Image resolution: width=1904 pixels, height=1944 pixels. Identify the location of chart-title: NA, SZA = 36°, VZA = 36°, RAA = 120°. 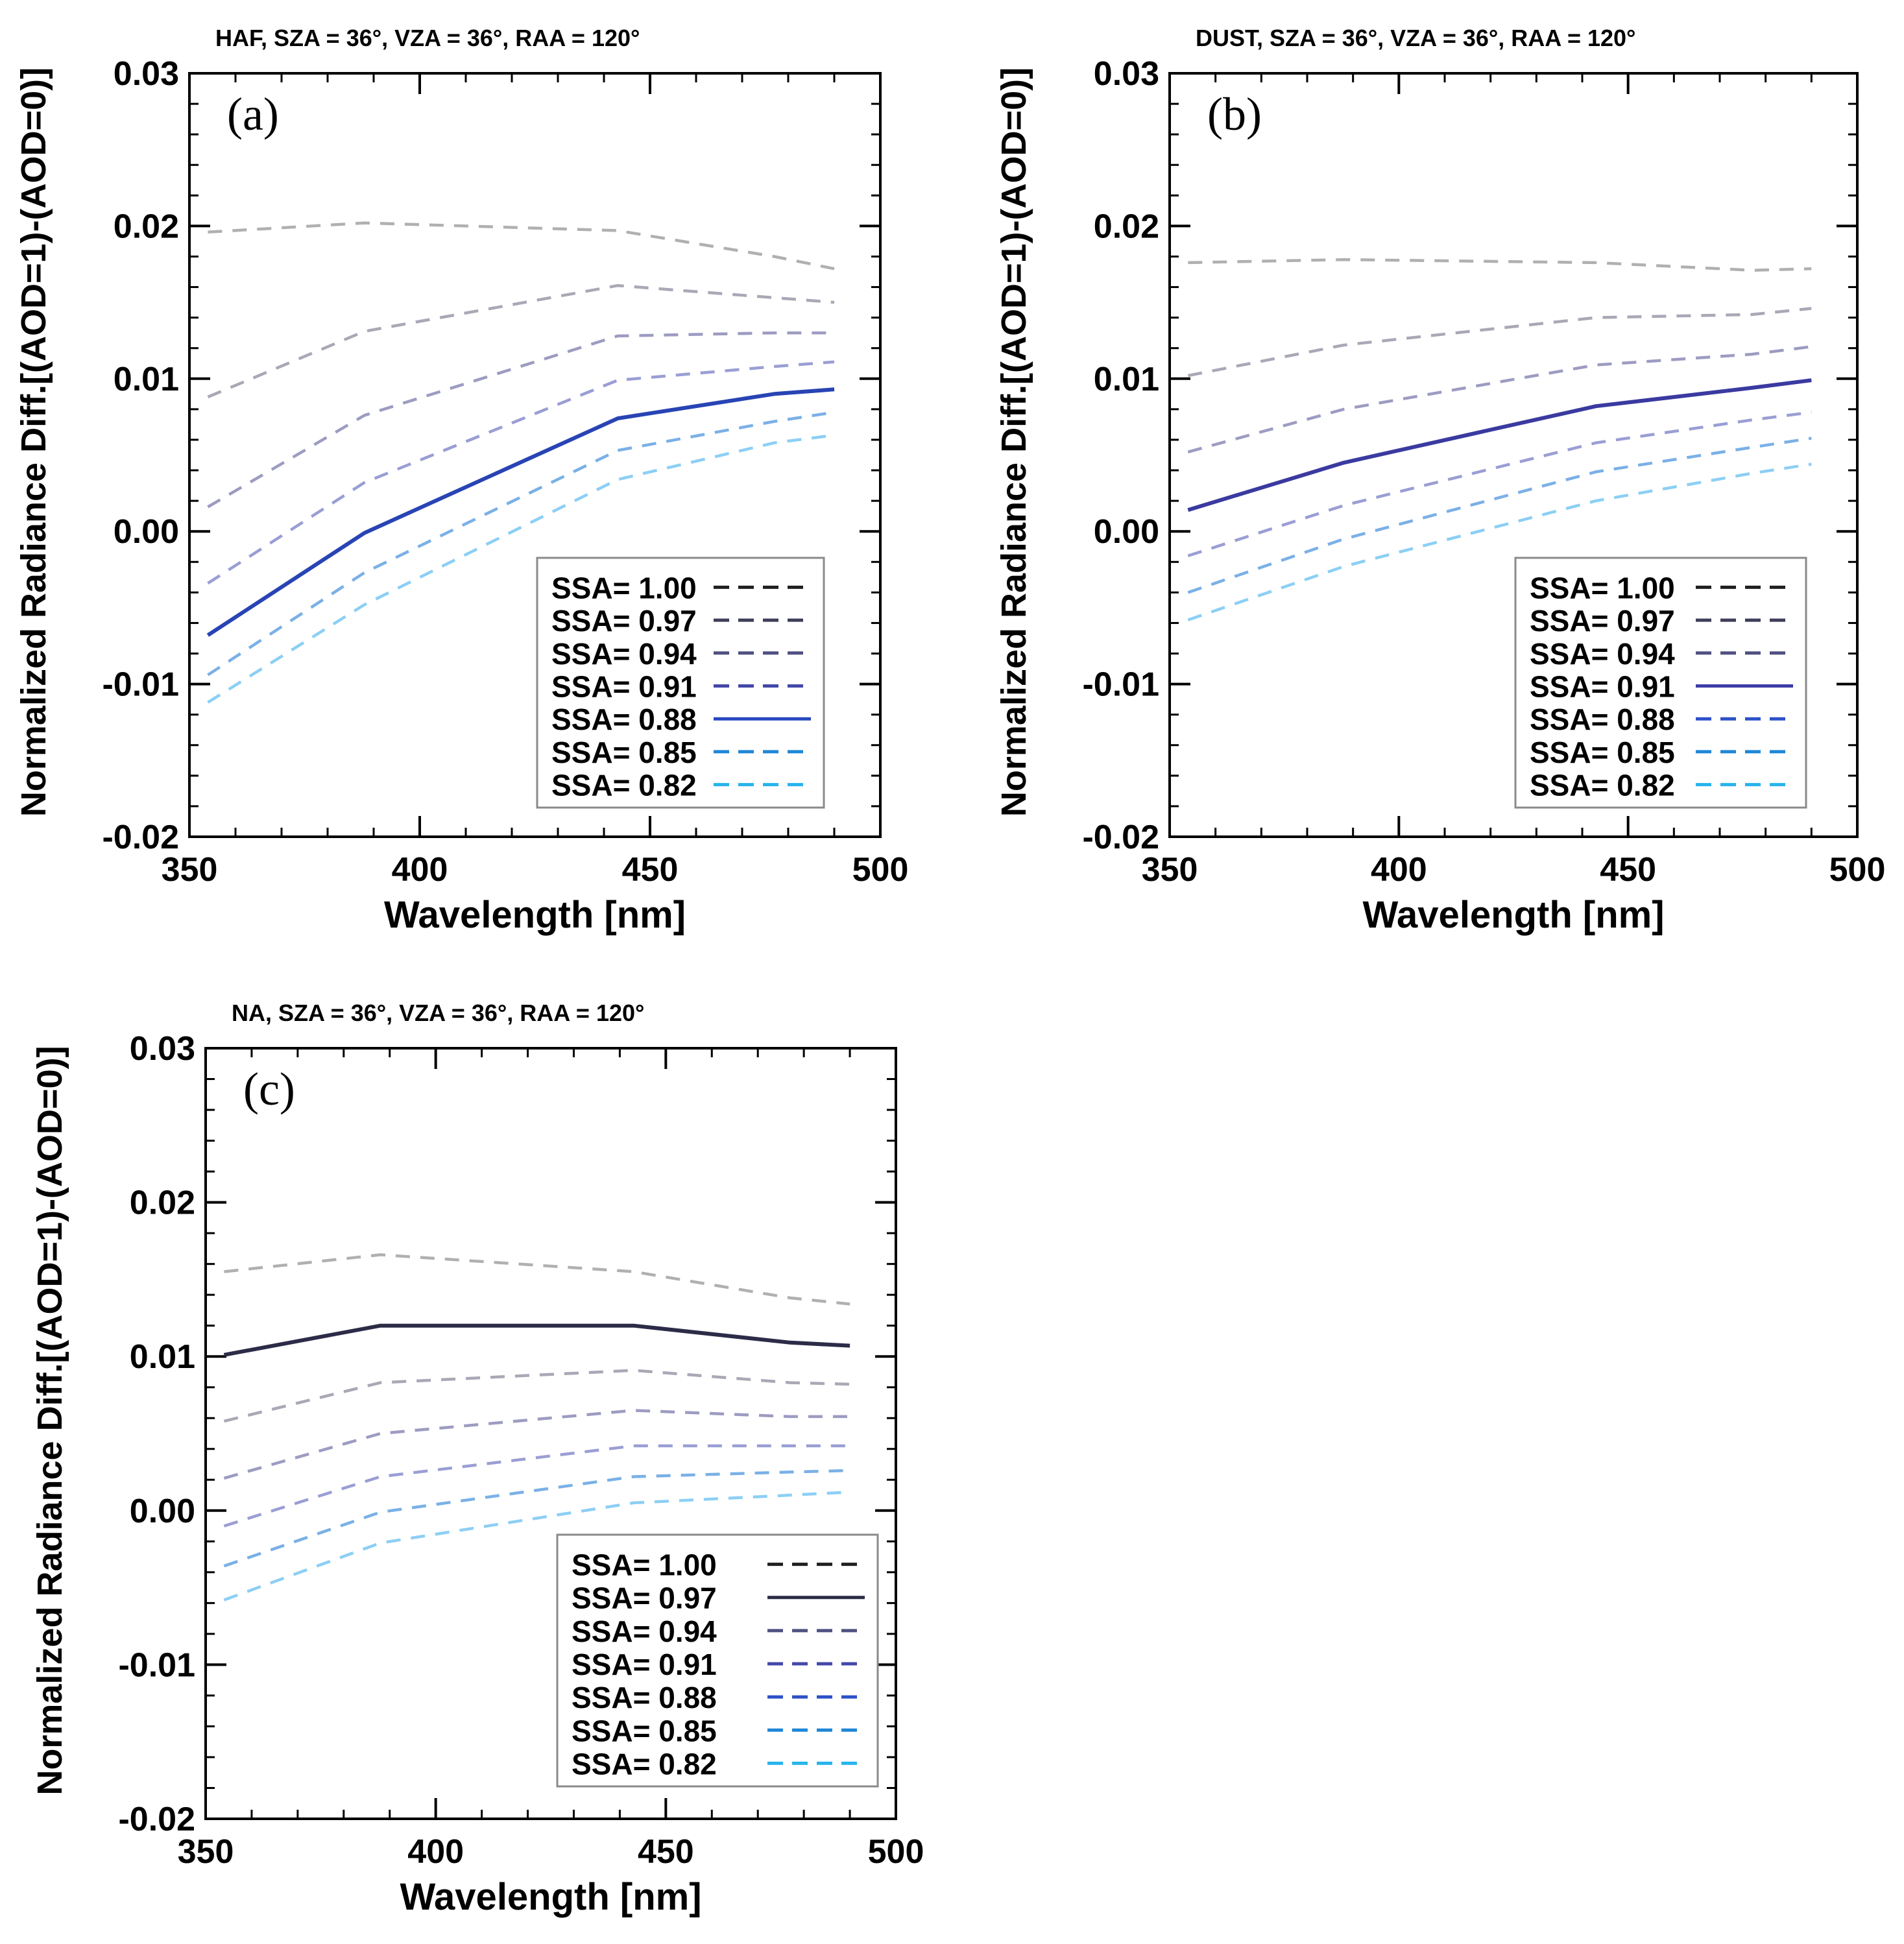
(438, 1013).